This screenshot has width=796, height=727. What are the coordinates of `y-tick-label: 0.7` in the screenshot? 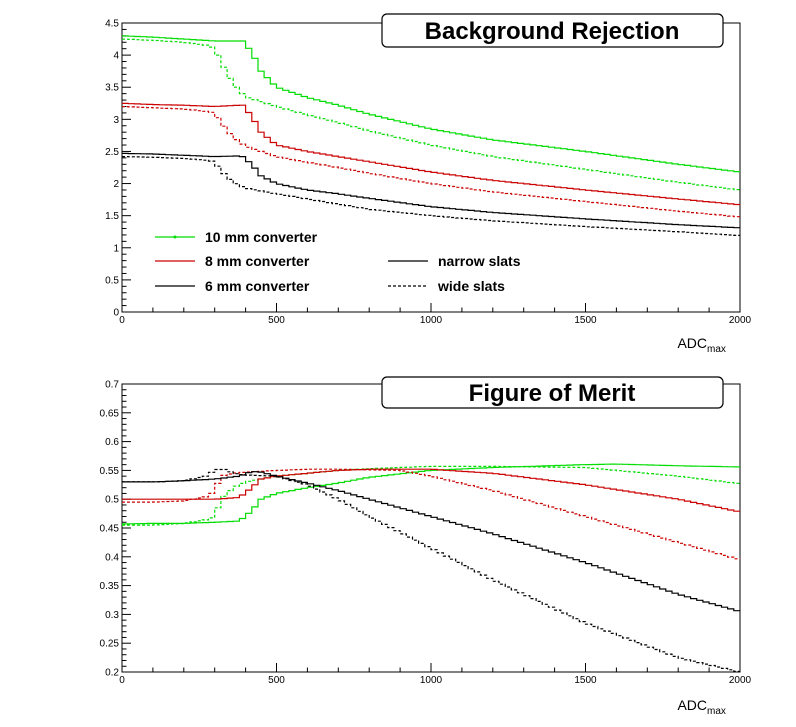 It's located at (112, 385).